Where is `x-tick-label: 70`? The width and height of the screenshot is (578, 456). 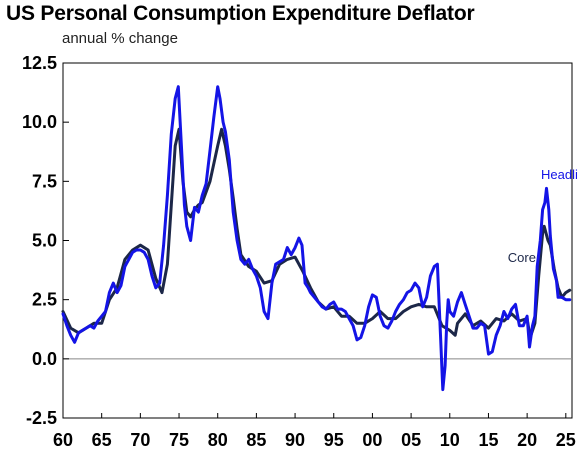
x-tick-label: 70 is located at coordinates (140, 440).